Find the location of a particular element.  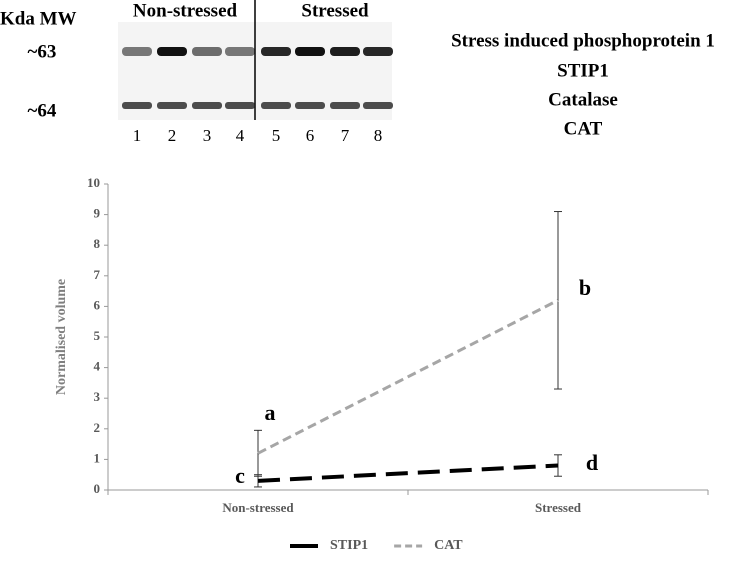

lane-label: 4 is located at coordinates (240, 135).